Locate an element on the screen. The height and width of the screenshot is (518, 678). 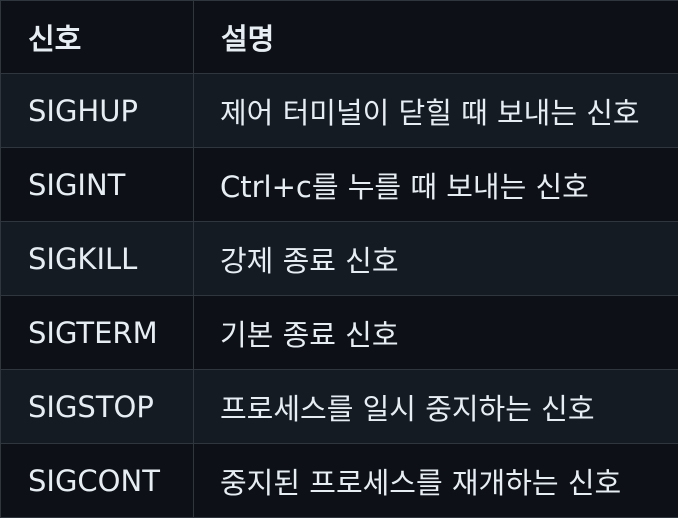
table-row: SIGKILL 강제 종료 신호 is located at coordinates (339, 258).